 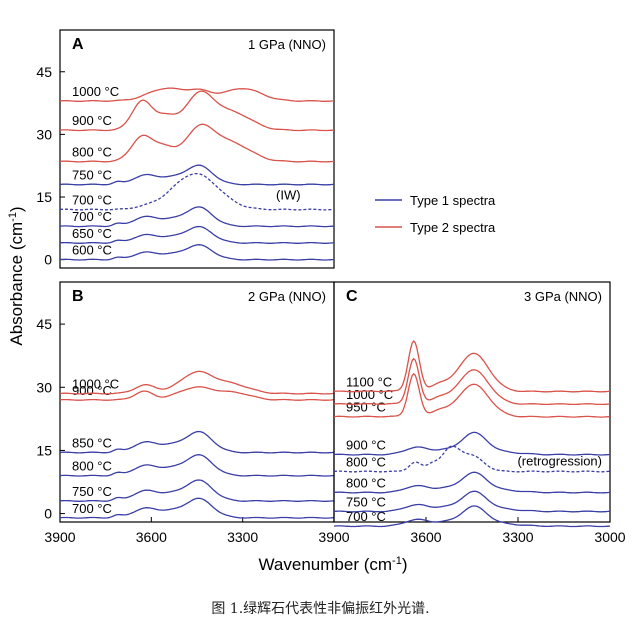 I want to click on series-annotation: (IW), so click(x=288, y=194).